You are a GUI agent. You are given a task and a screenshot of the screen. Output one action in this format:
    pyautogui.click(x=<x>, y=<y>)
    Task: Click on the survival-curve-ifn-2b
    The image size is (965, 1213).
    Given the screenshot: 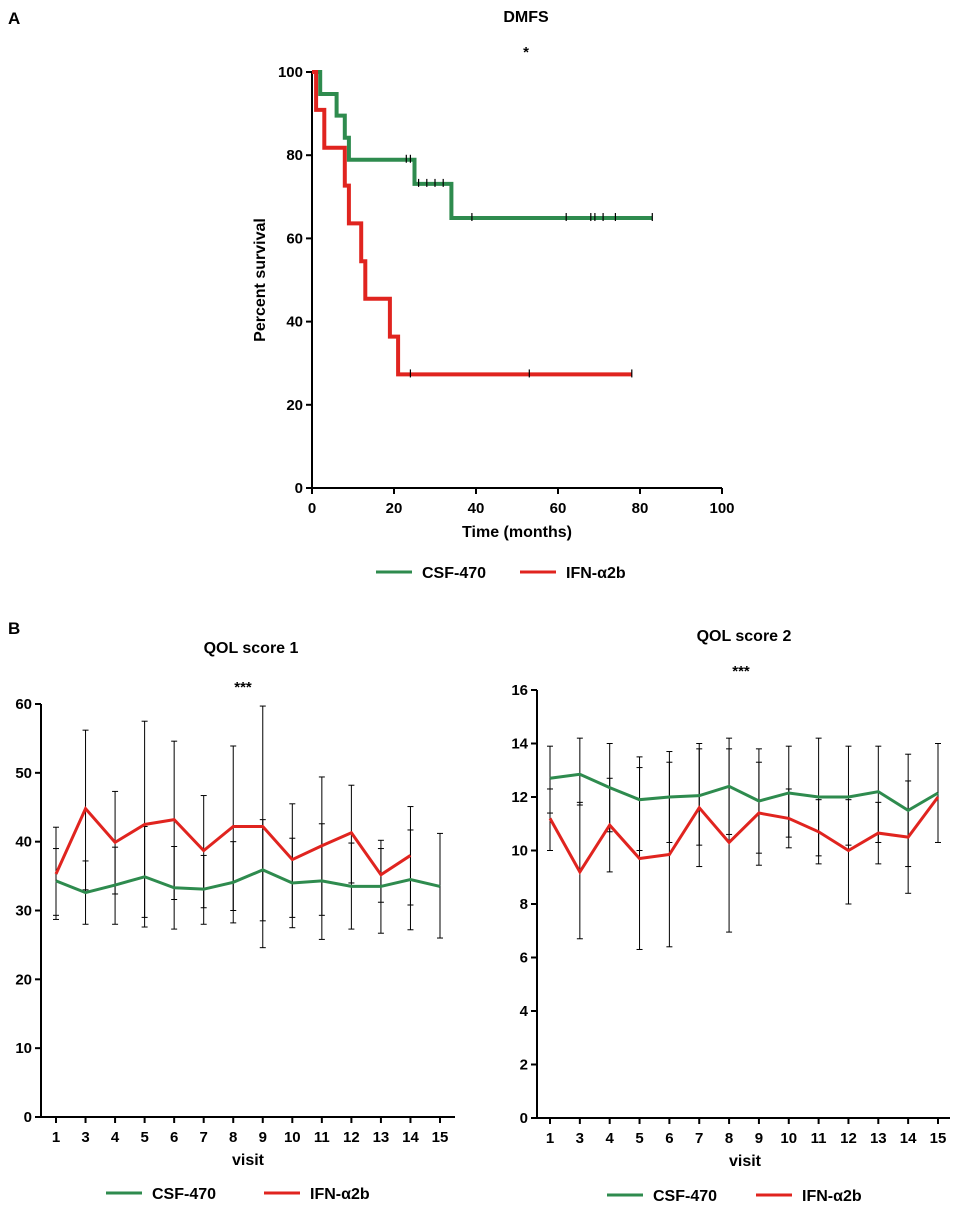 What is the action you would take?
    pyautogui.click(x=472, y=223)
    